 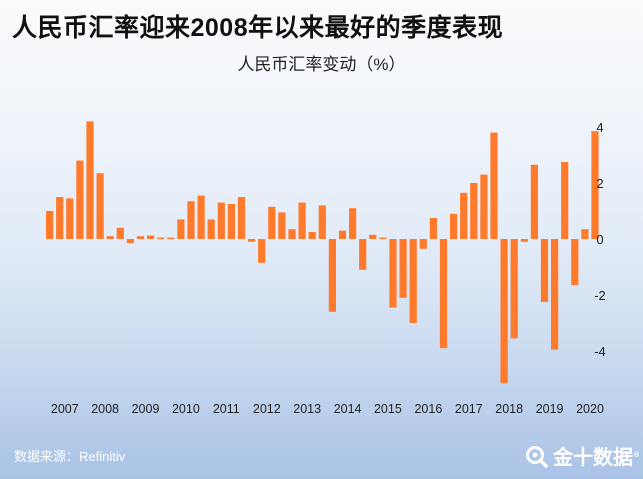 I want to click on x-tick-label: 2011, so click(x=226, y=409).